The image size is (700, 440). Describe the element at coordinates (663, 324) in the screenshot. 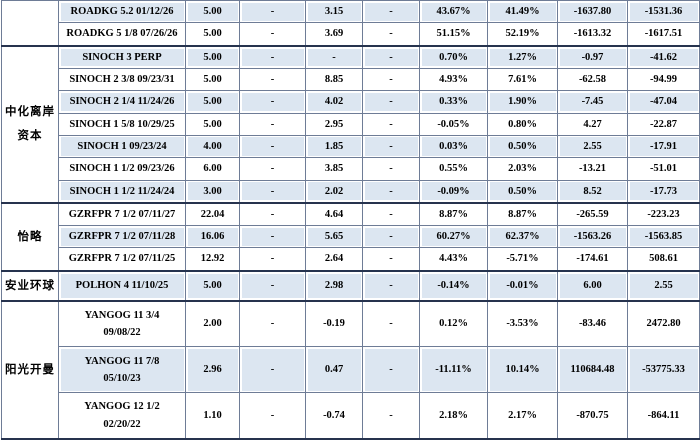

I see `value-cell: 2472.80` at that location.